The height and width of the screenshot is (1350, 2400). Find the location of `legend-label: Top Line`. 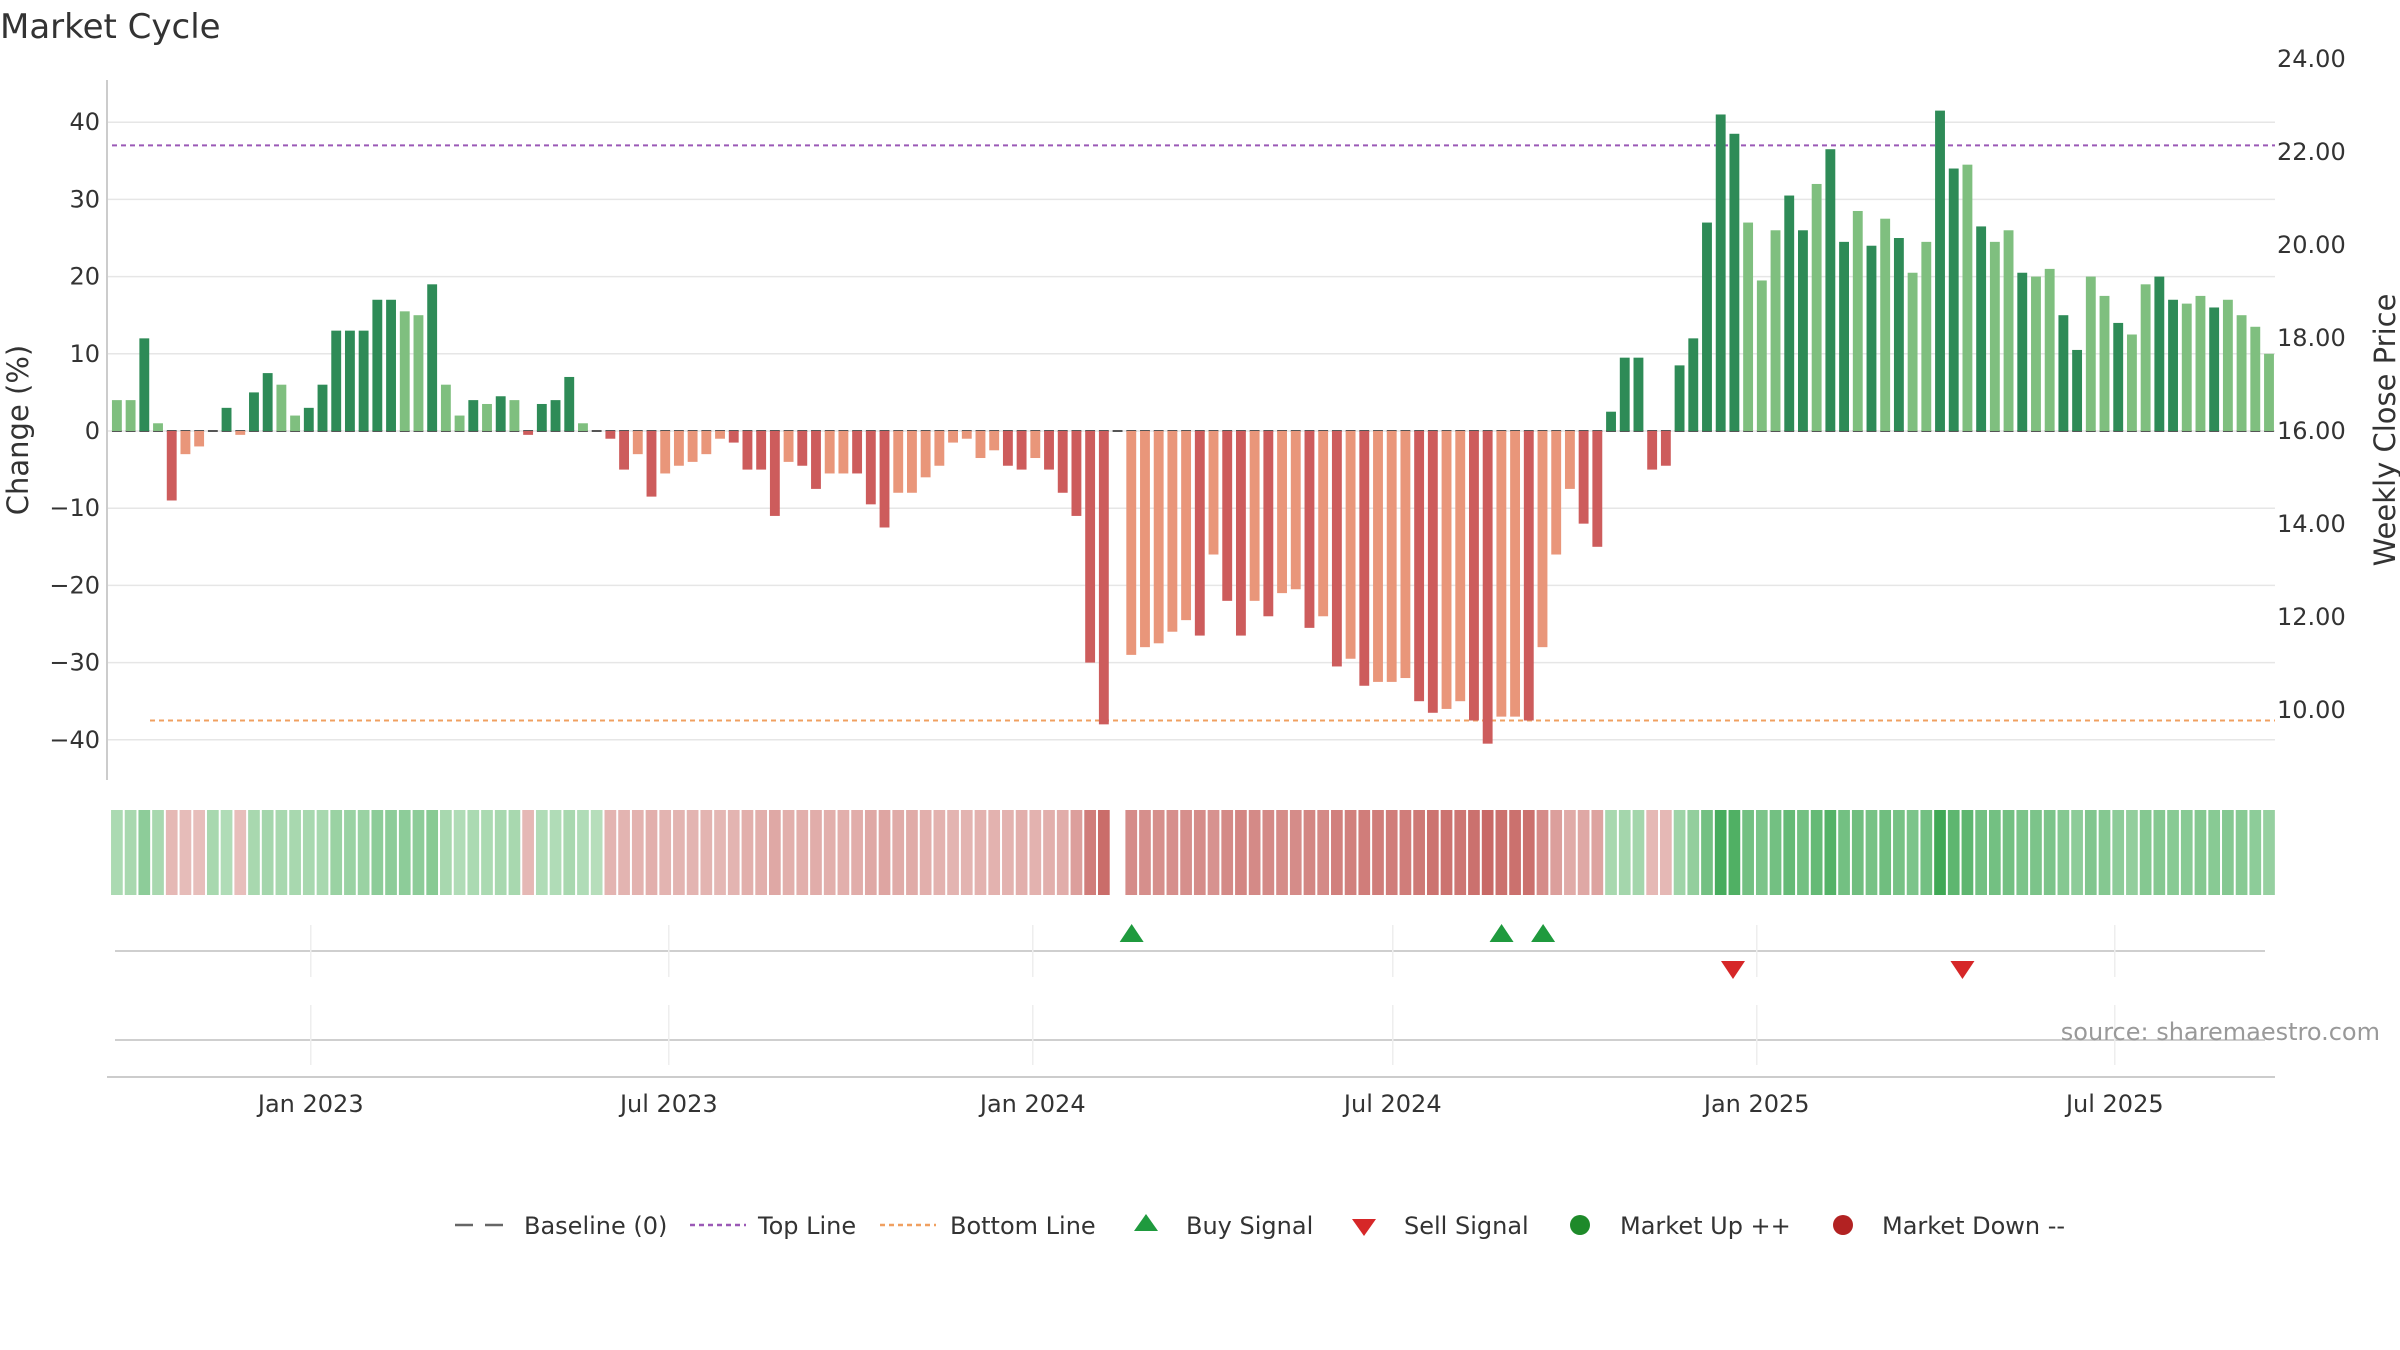

legend-label: Top Line is located at coordinates (806, 1226).